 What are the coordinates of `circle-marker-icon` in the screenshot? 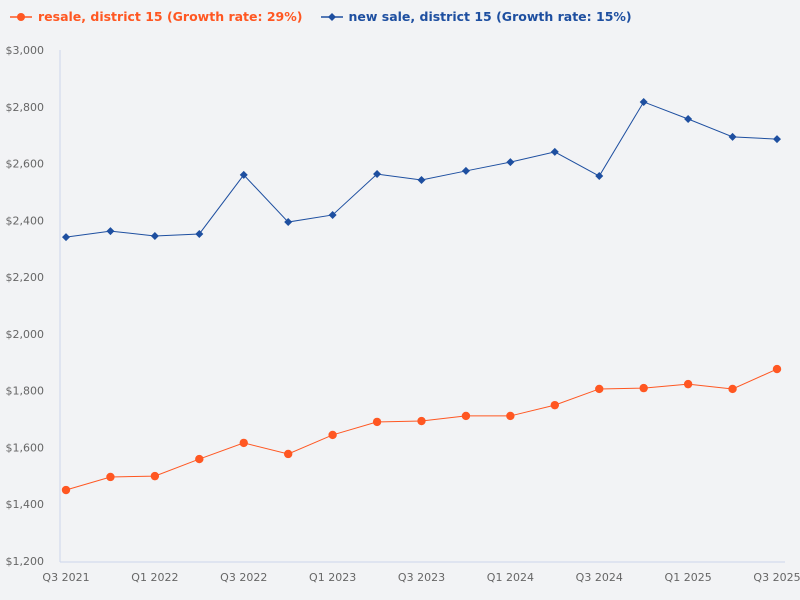 It's located at (21, 16).